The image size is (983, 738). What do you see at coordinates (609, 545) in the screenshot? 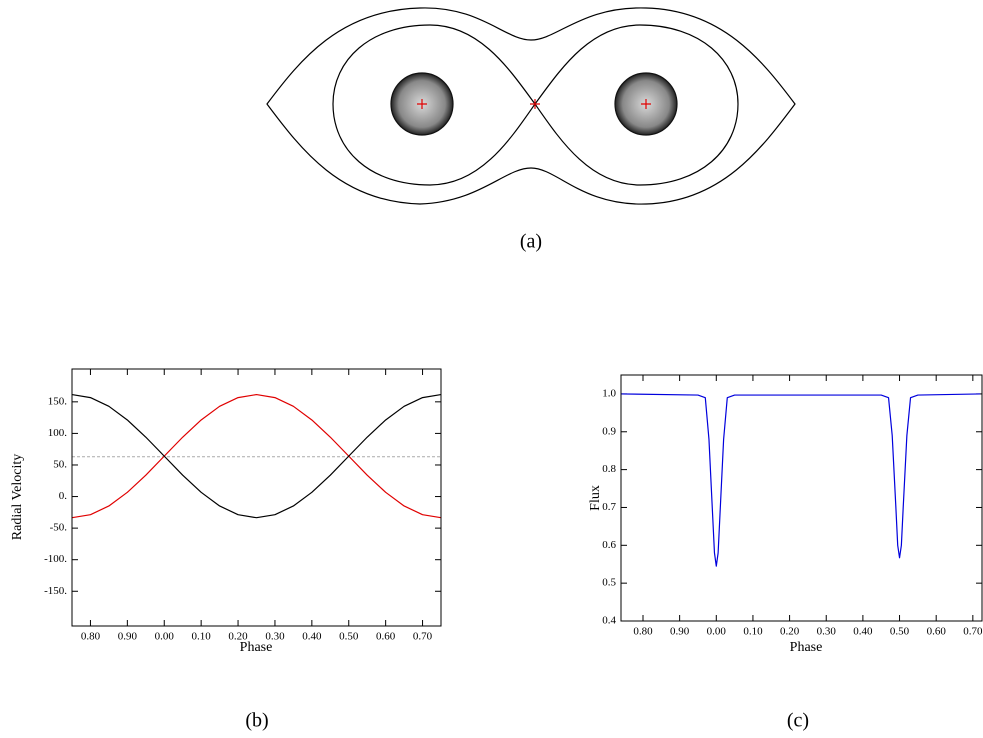
I see `y-tick-label: 0.6` at bounding box center [609, 545].